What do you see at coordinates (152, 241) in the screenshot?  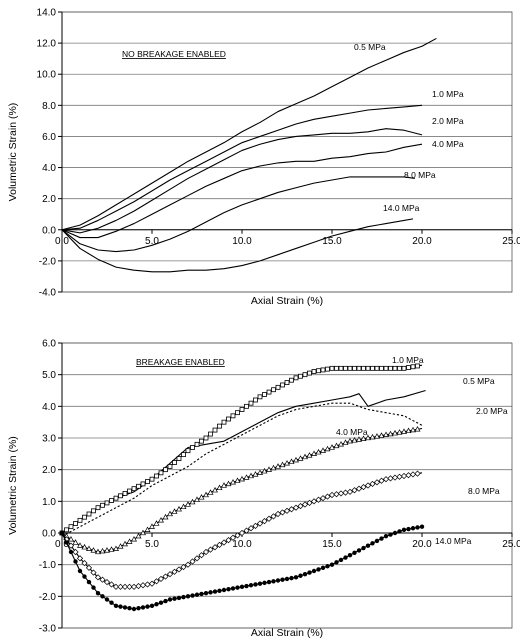 I see `x-tick-label: 5.0` at bounding box center [152, 241].